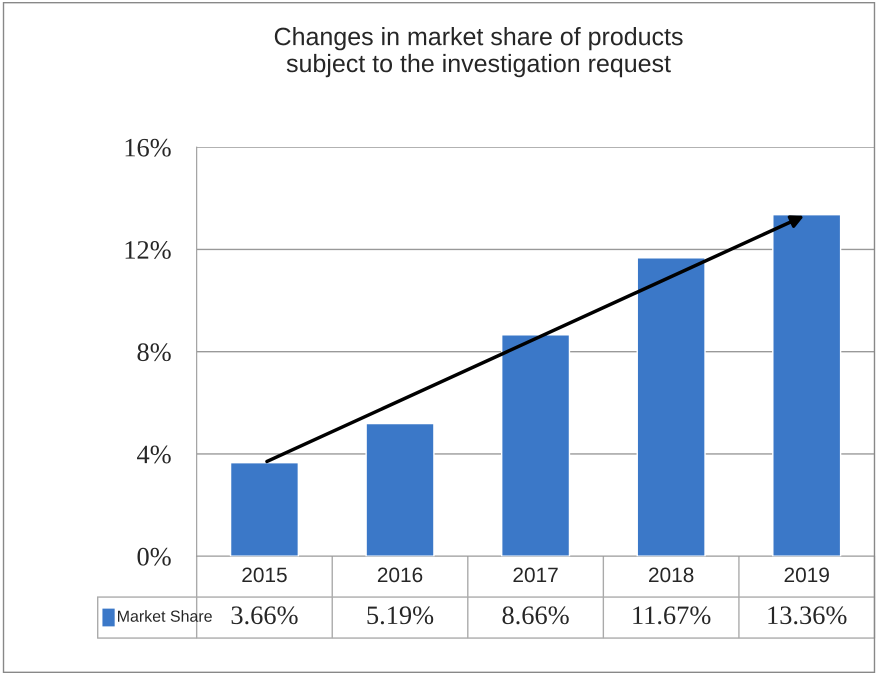  Describe the element at coordinates (154, 352) in the screenshot. I see `y-tick-label: 8%` at that location.